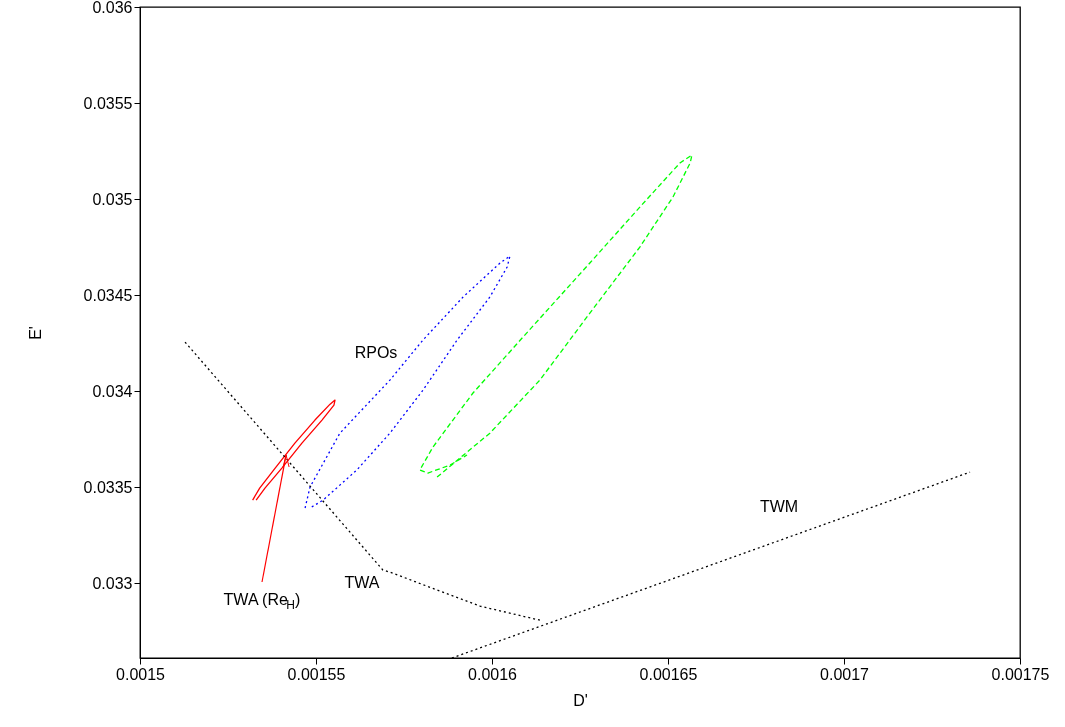 Image resolution: width=1065 pixels, height=727 pixels. Describe the element at coordinates (316, 674) in the screenshot. I see `x-tick-label: 0.00155` at that location.